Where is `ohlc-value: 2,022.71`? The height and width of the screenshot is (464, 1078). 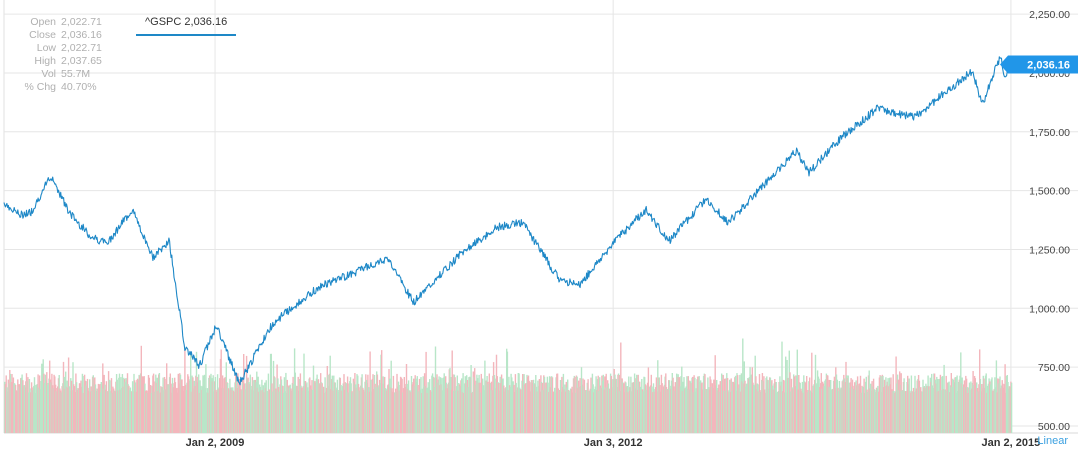 ohlc-value: 2,022.71 is located at coordinates (81, 22).